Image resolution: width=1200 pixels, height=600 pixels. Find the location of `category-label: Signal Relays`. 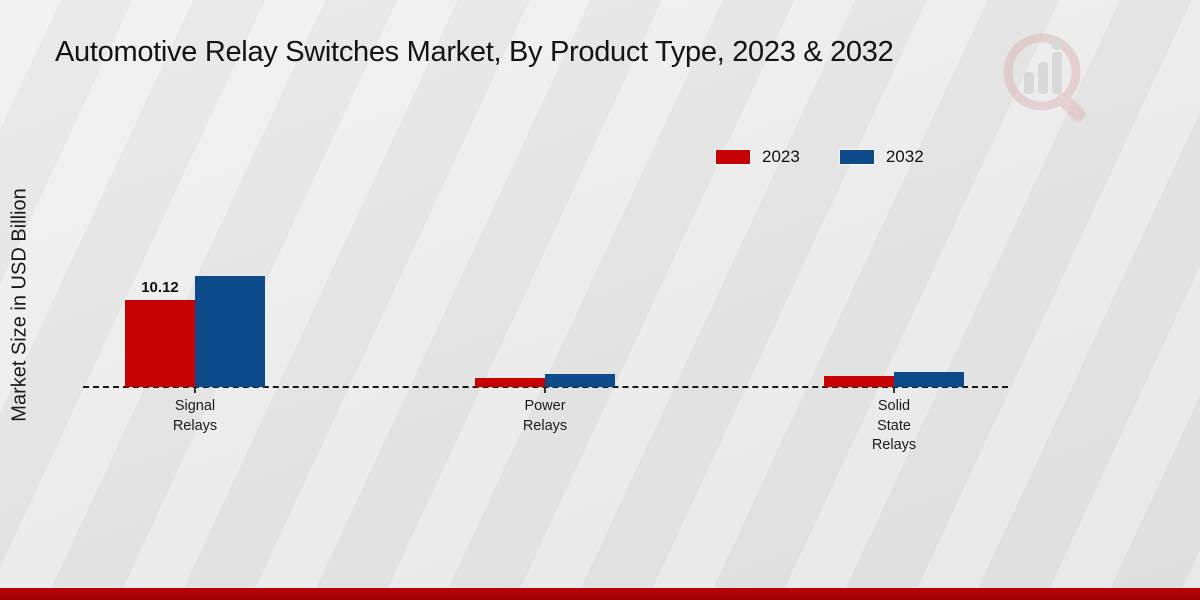

category-label: Signal Relays is located at coordinates (195, 416).